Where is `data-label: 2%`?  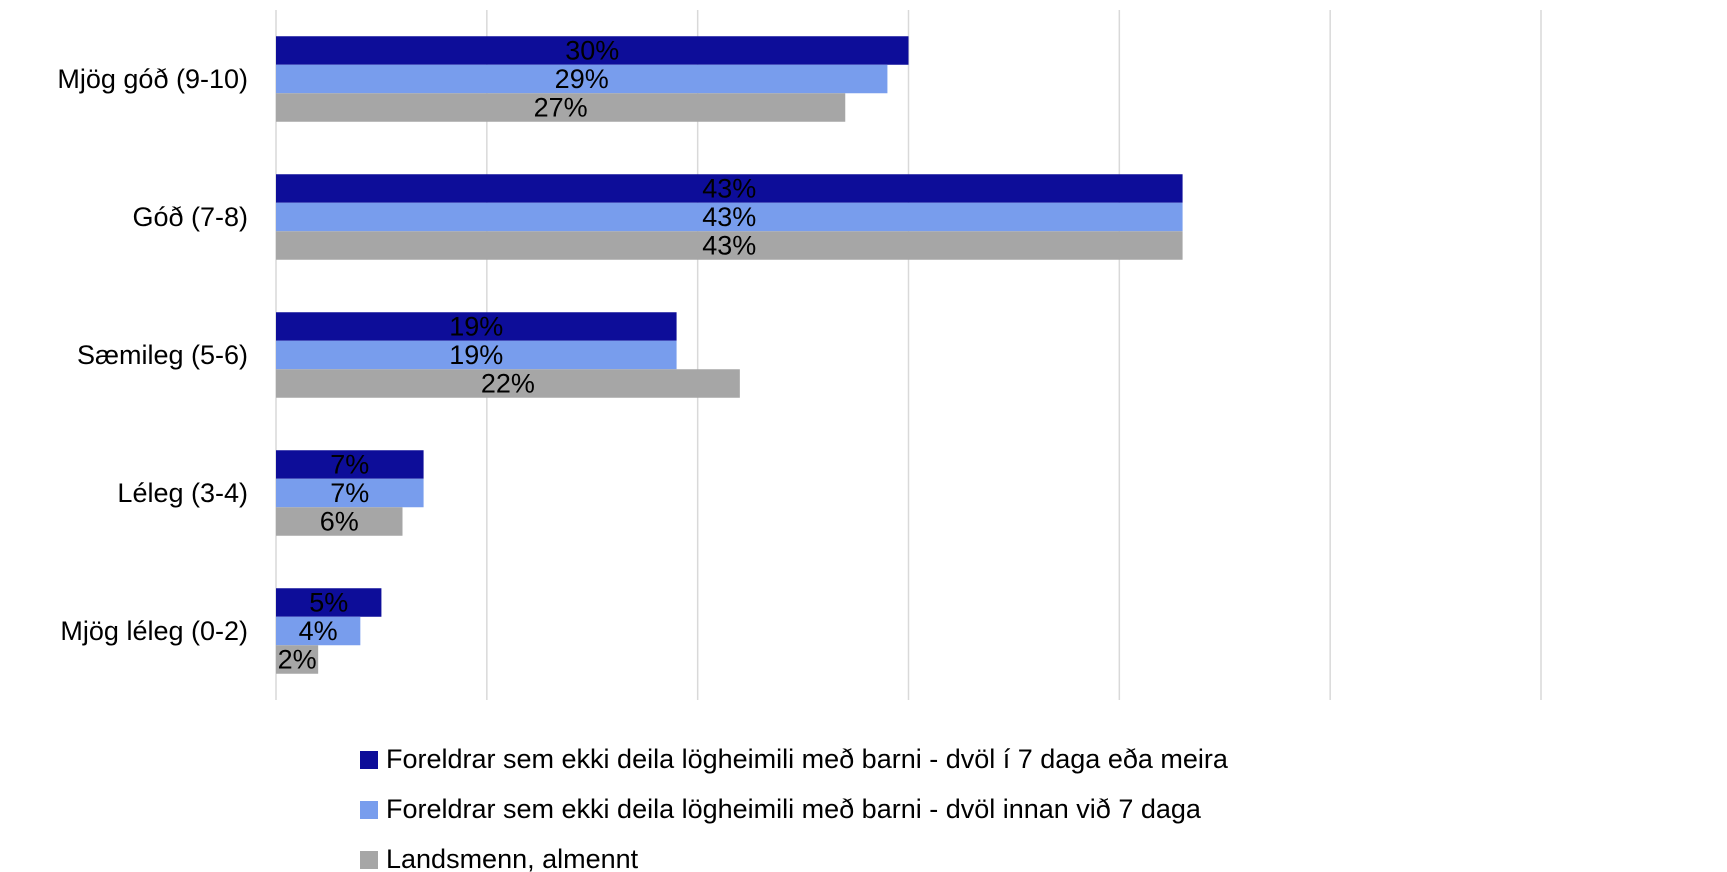 data-label: 2% is located at coordinates (297, 660).